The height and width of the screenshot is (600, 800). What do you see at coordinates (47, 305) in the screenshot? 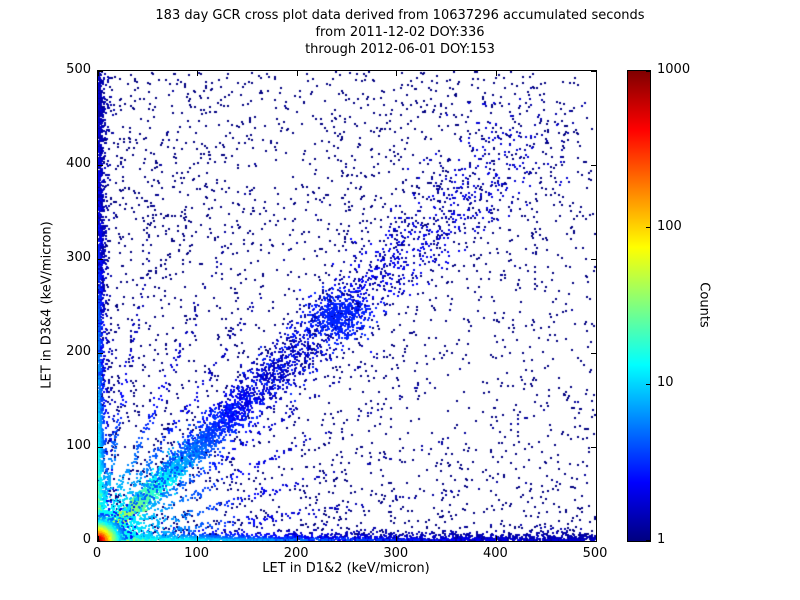
I see `y-axis-label: LET in D3&4 (keV/micron)` at bounding box center [47, 305].